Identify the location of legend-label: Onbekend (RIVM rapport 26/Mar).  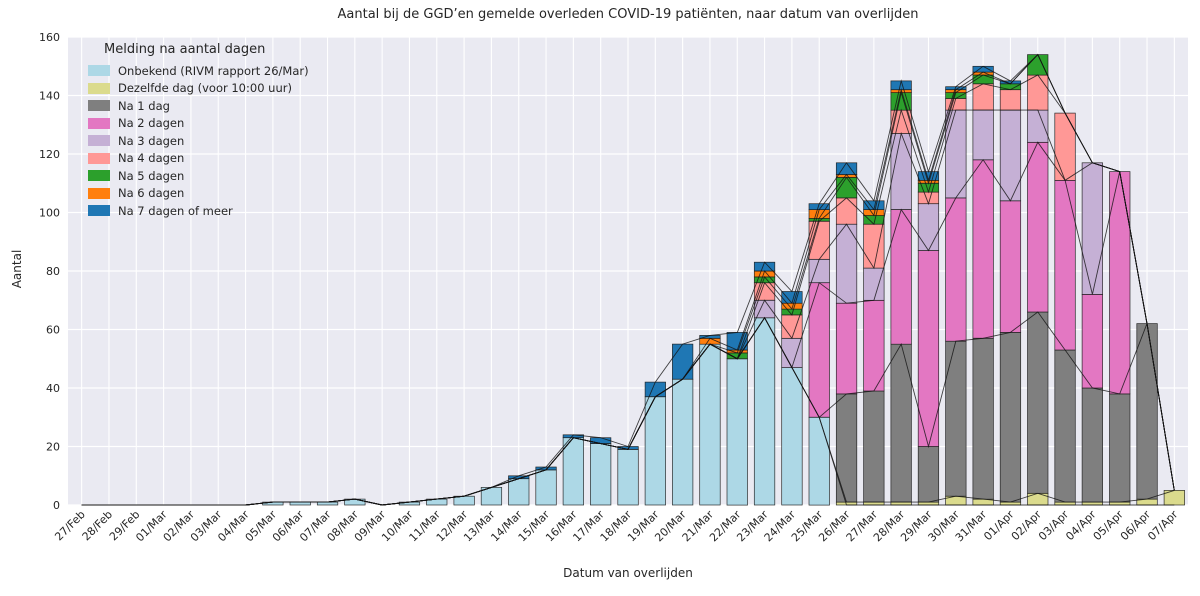
(213, 70).